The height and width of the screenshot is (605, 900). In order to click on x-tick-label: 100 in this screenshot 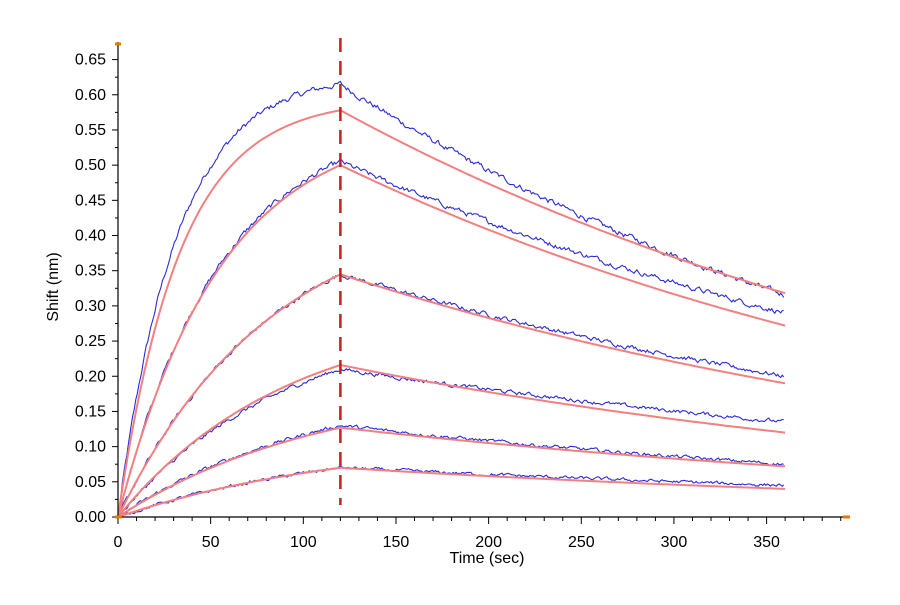, I will do `click(303, 542)`.